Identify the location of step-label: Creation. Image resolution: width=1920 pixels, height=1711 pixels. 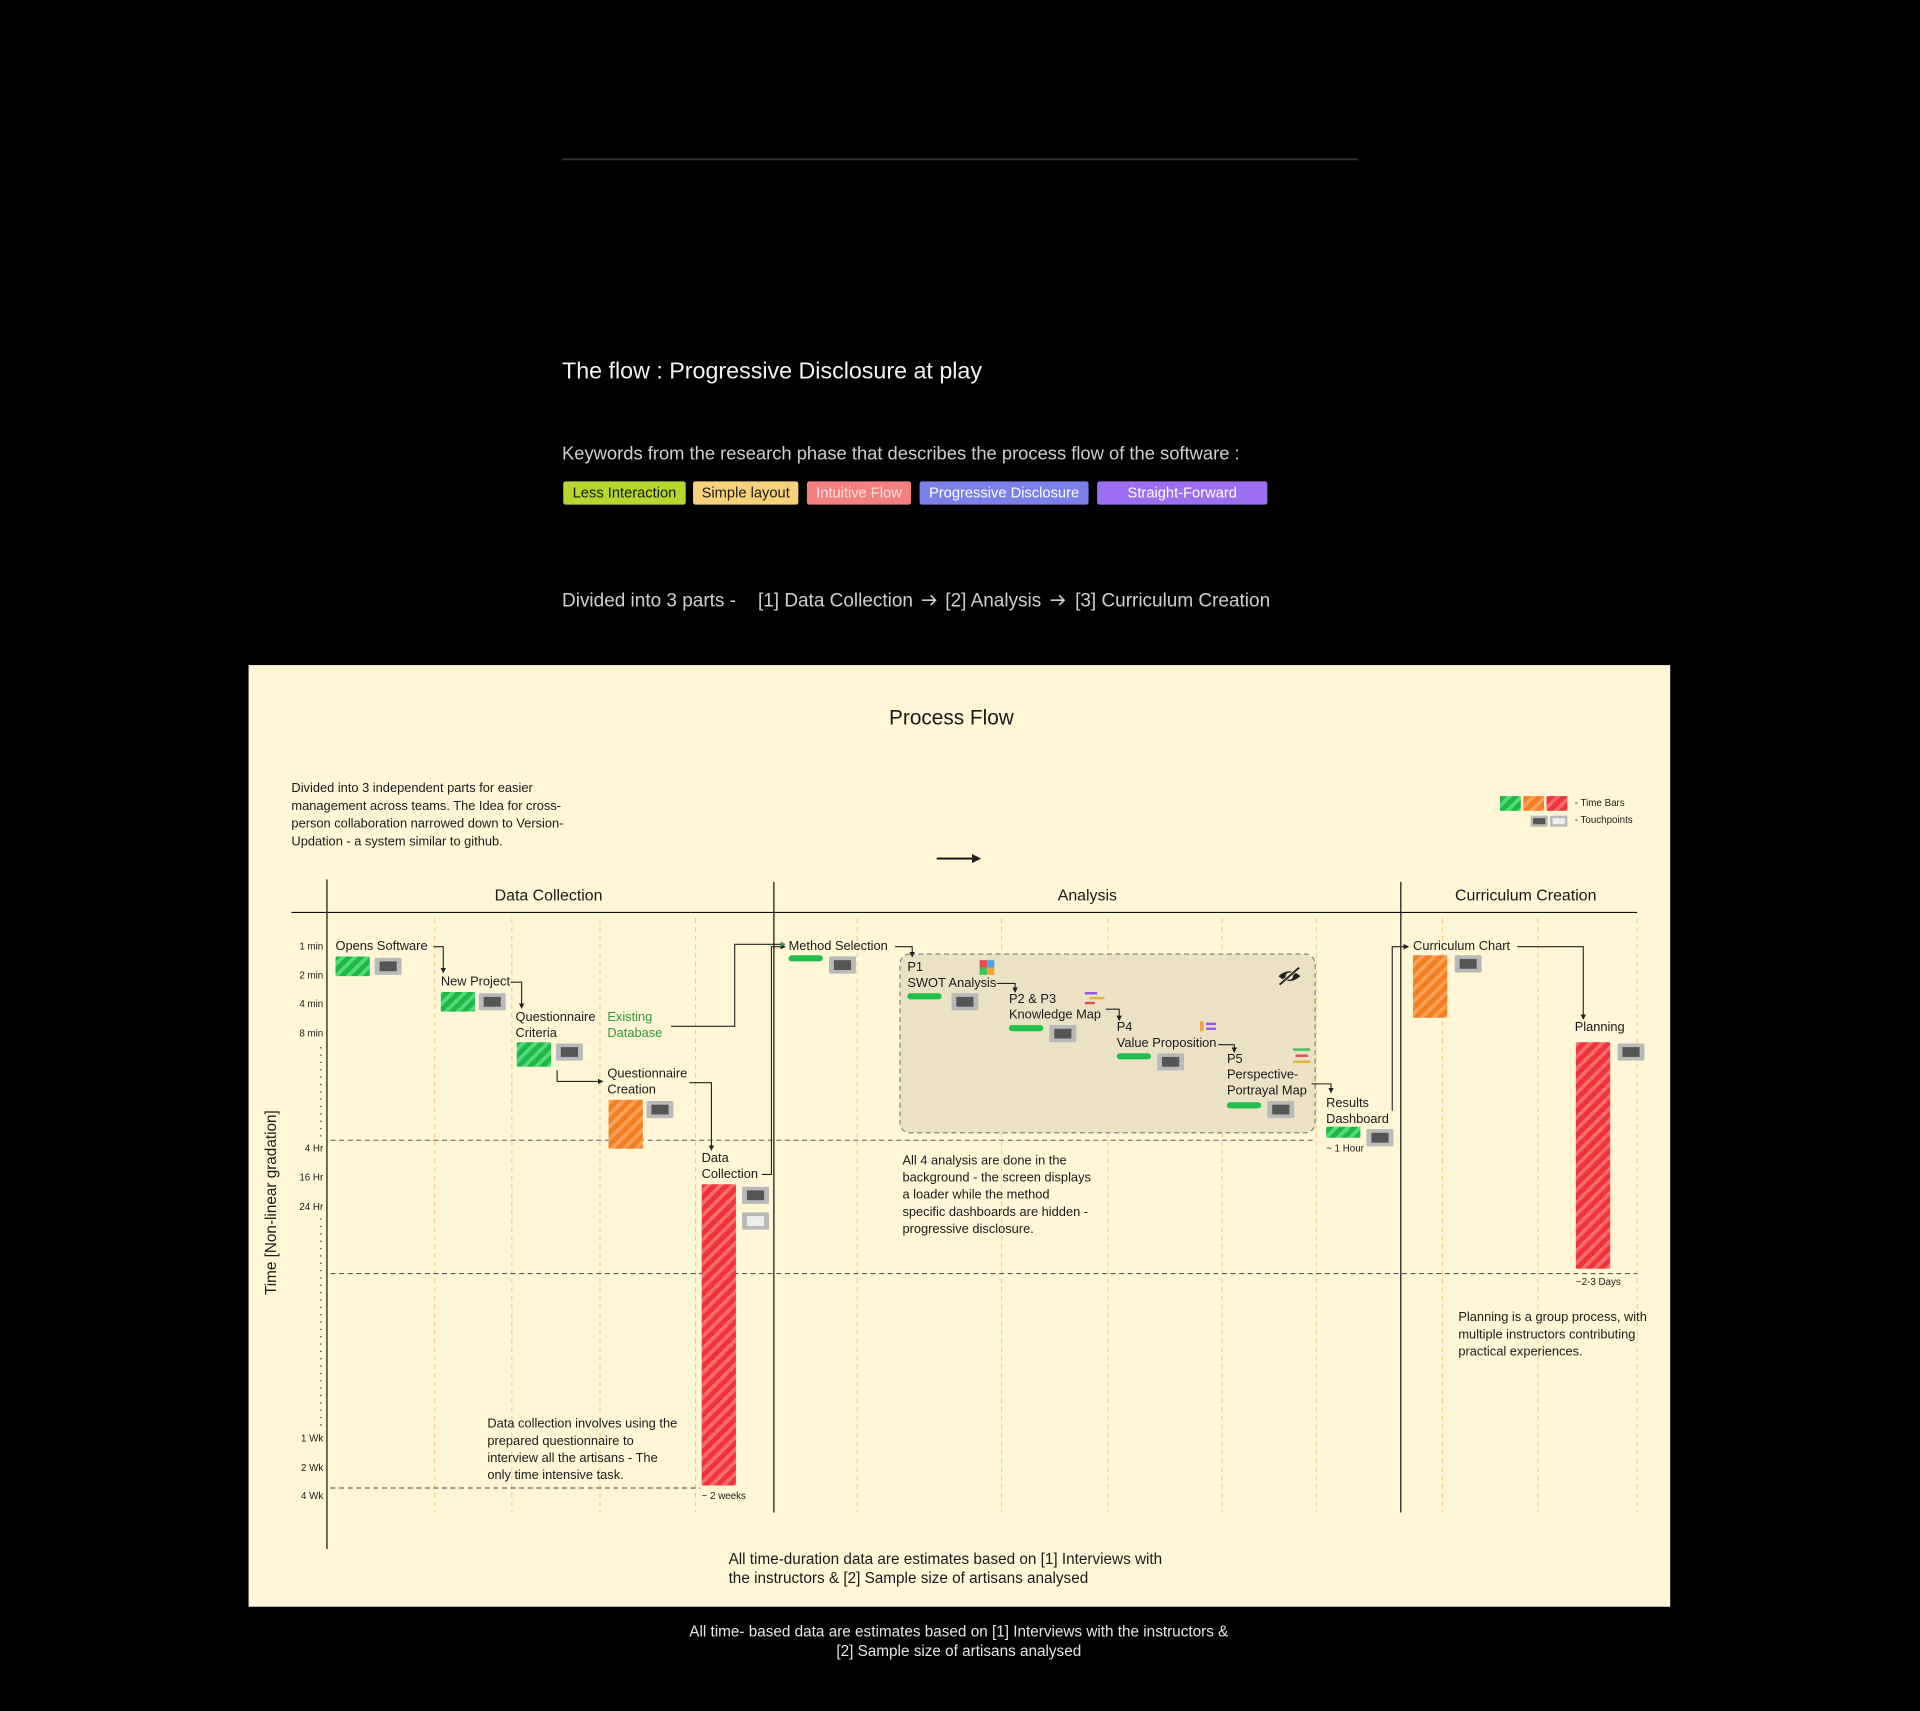
(631, 1088).